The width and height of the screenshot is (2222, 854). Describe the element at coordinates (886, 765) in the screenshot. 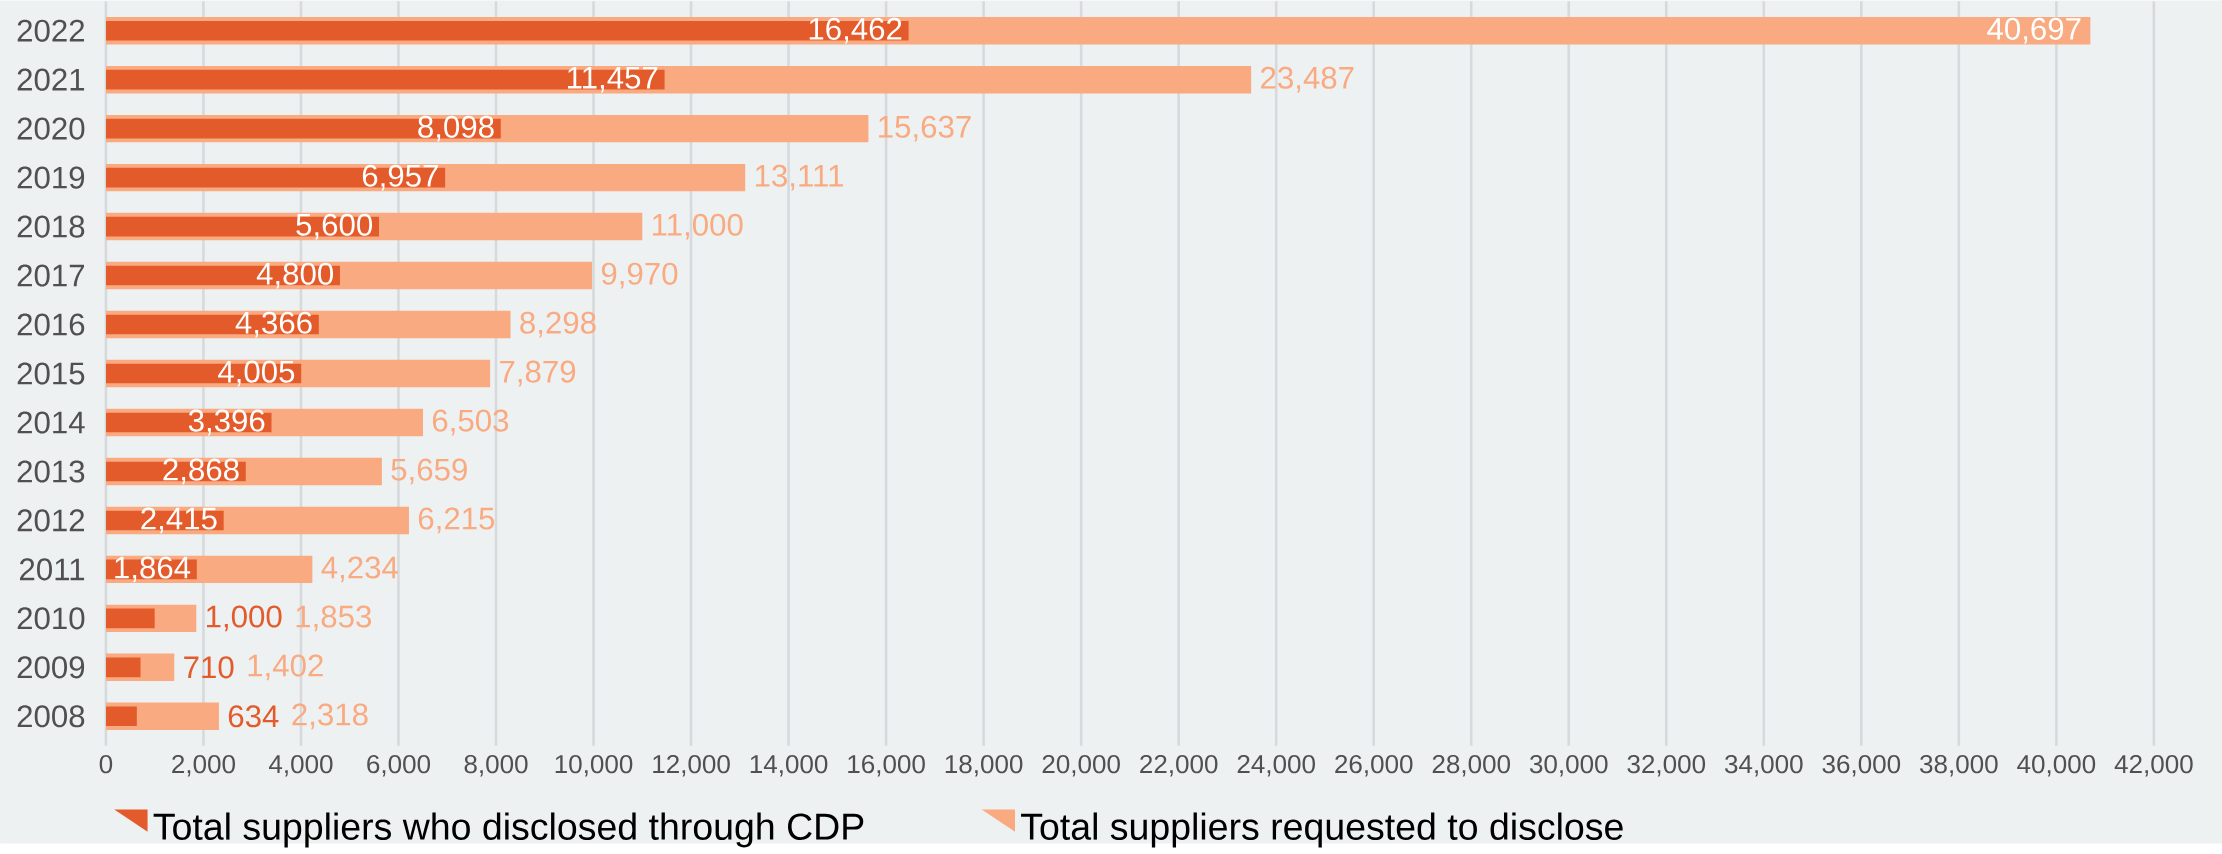

I see `x-tick-label: 16,000` at that location.